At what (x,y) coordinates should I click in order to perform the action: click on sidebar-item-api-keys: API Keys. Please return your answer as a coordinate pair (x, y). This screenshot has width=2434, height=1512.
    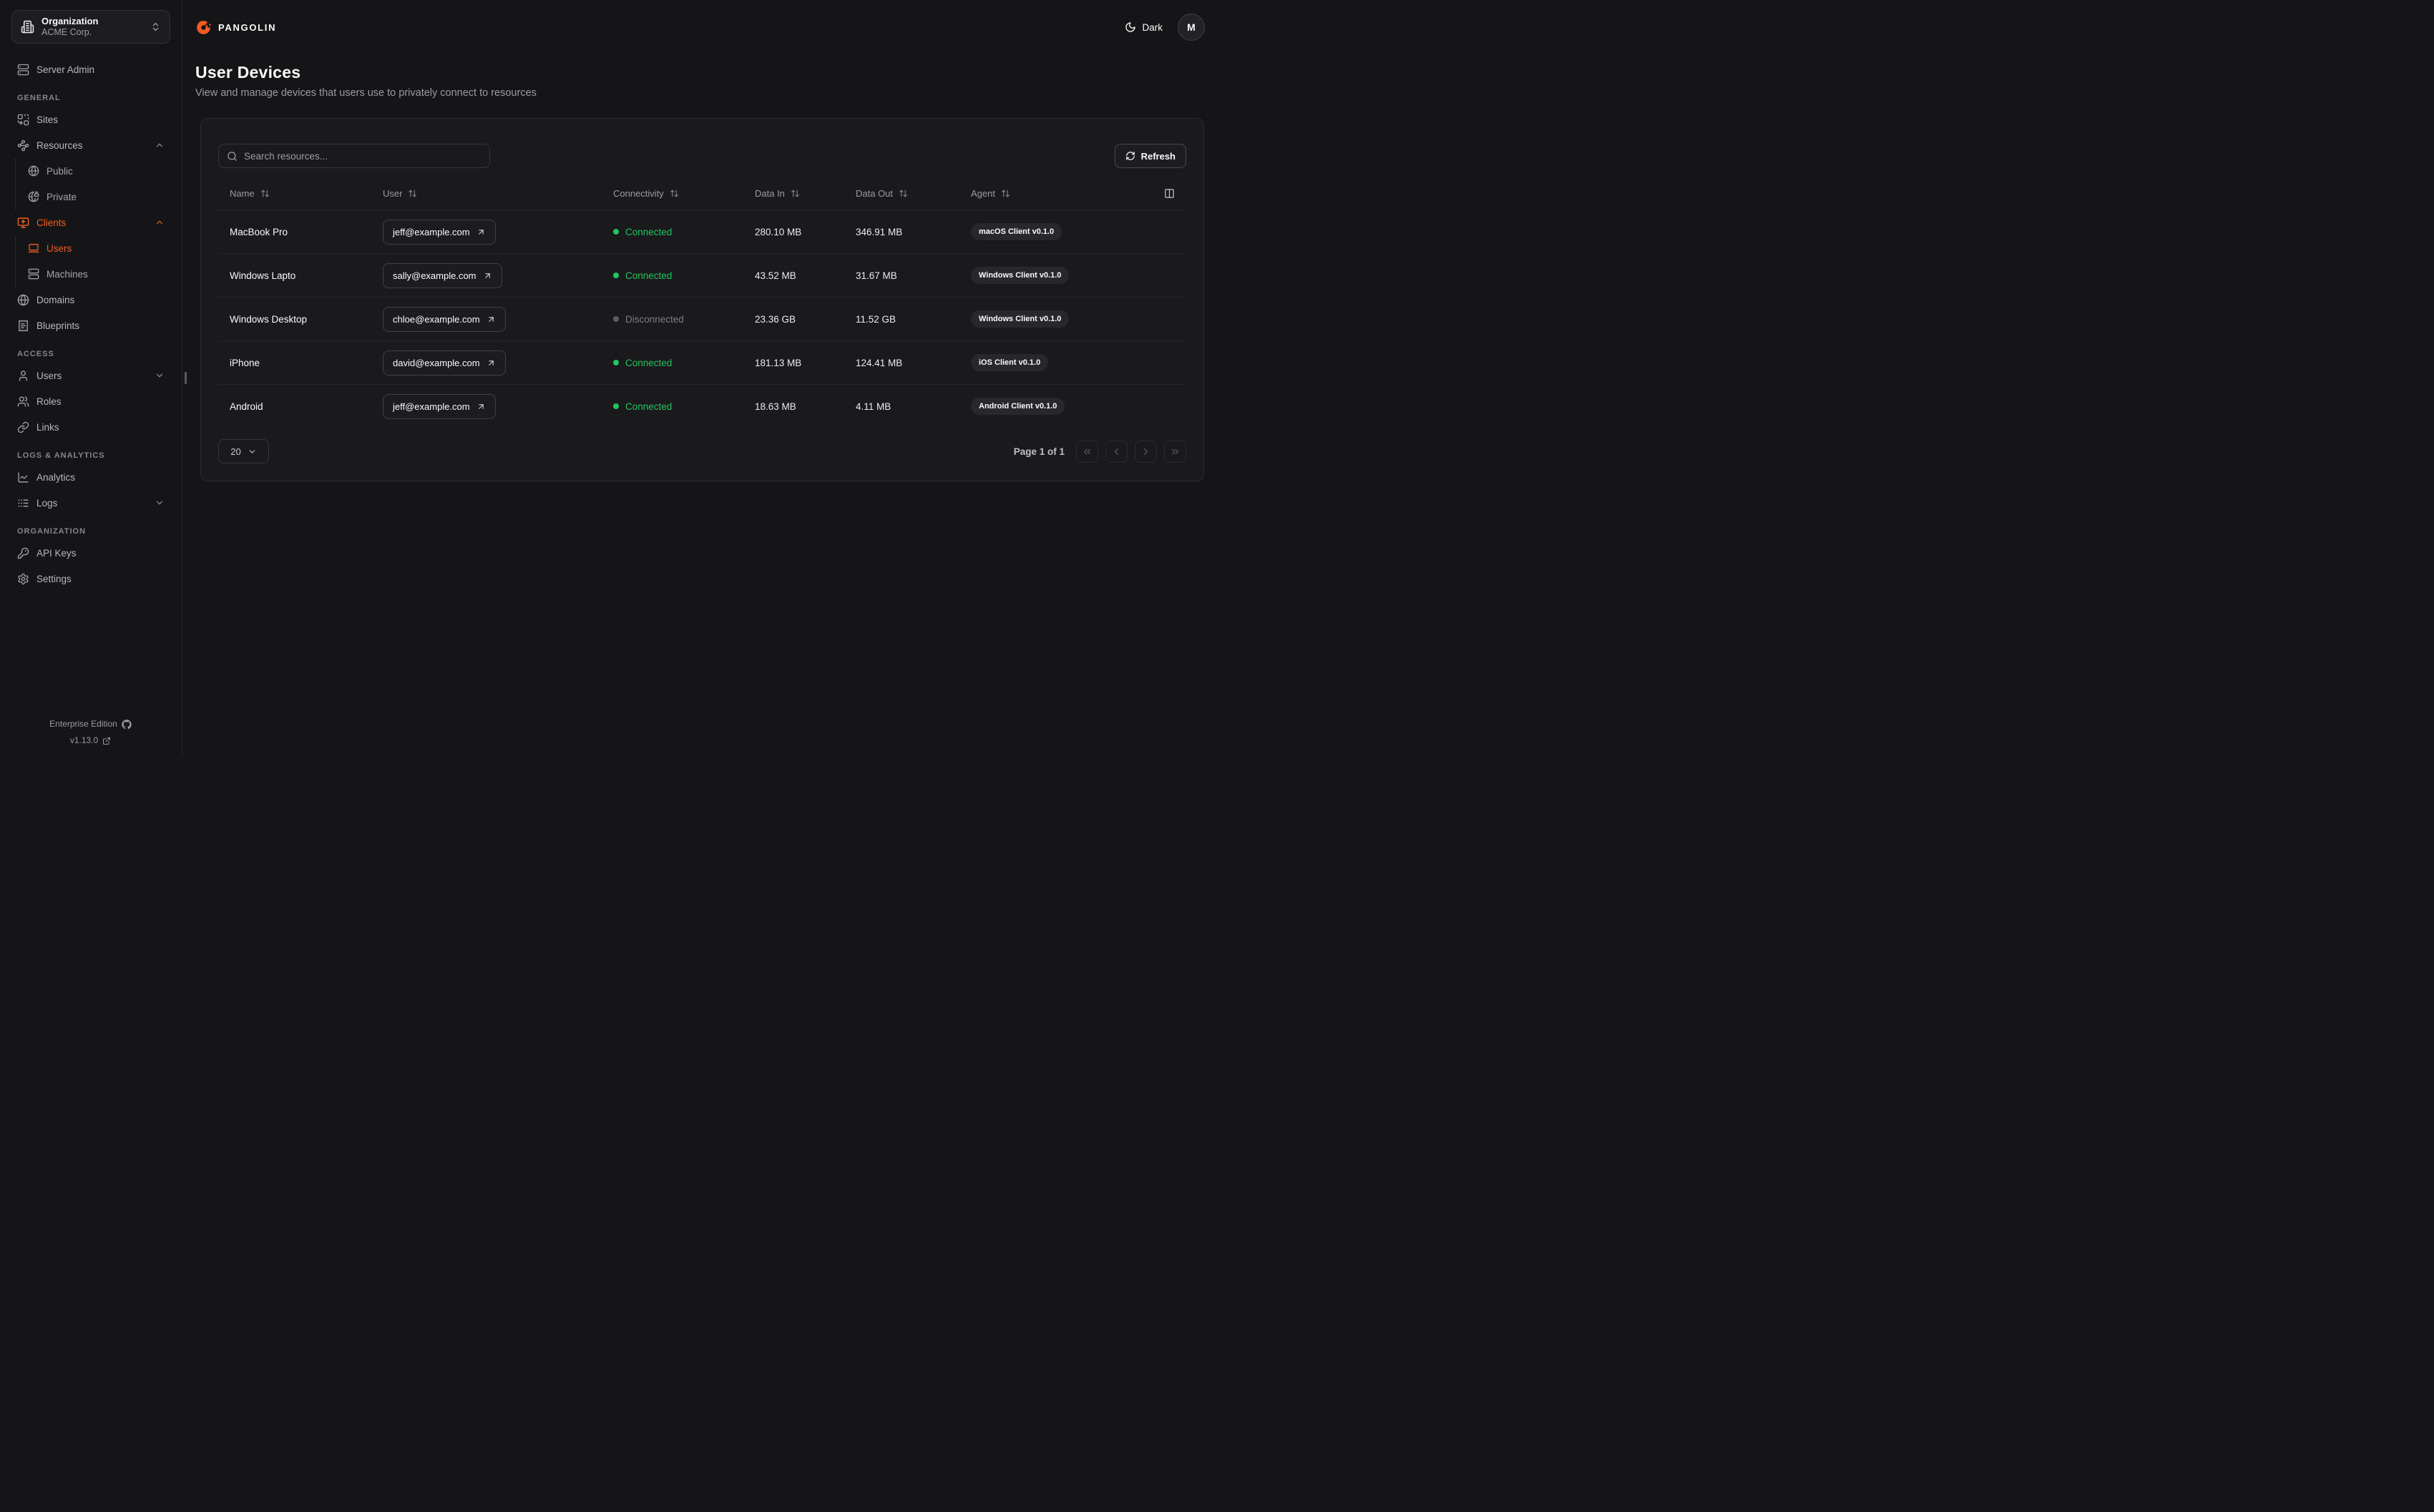
    Looking at the image, I should click on (90, 553).